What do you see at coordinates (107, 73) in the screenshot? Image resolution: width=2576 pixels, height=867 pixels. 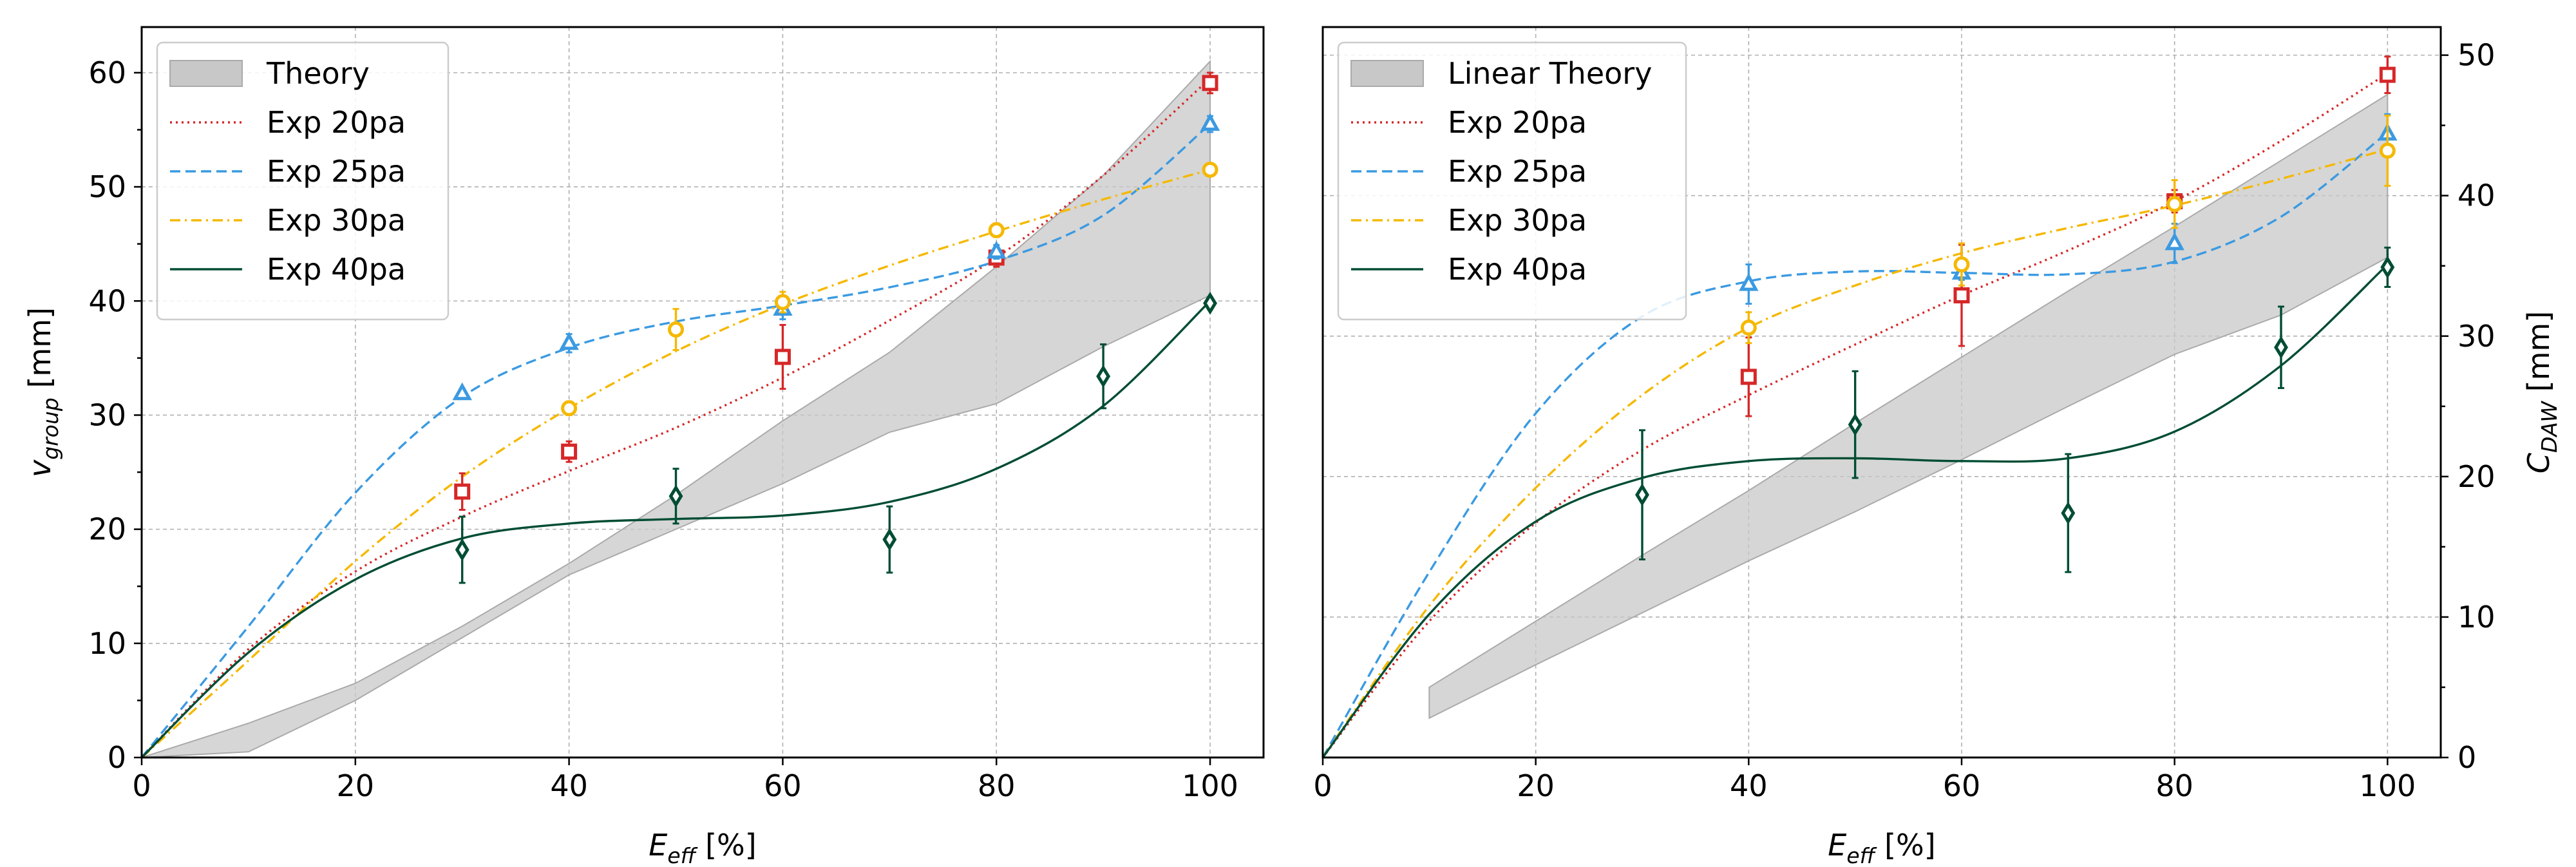 I see `y-tick-label: 60` at bounding box center [107, 73].